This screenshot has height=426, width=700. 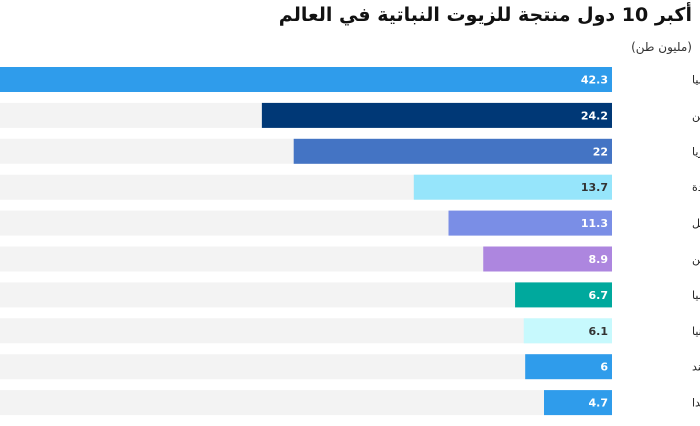 I want to click on value-label: 6.1, so click(x=599, y=331).